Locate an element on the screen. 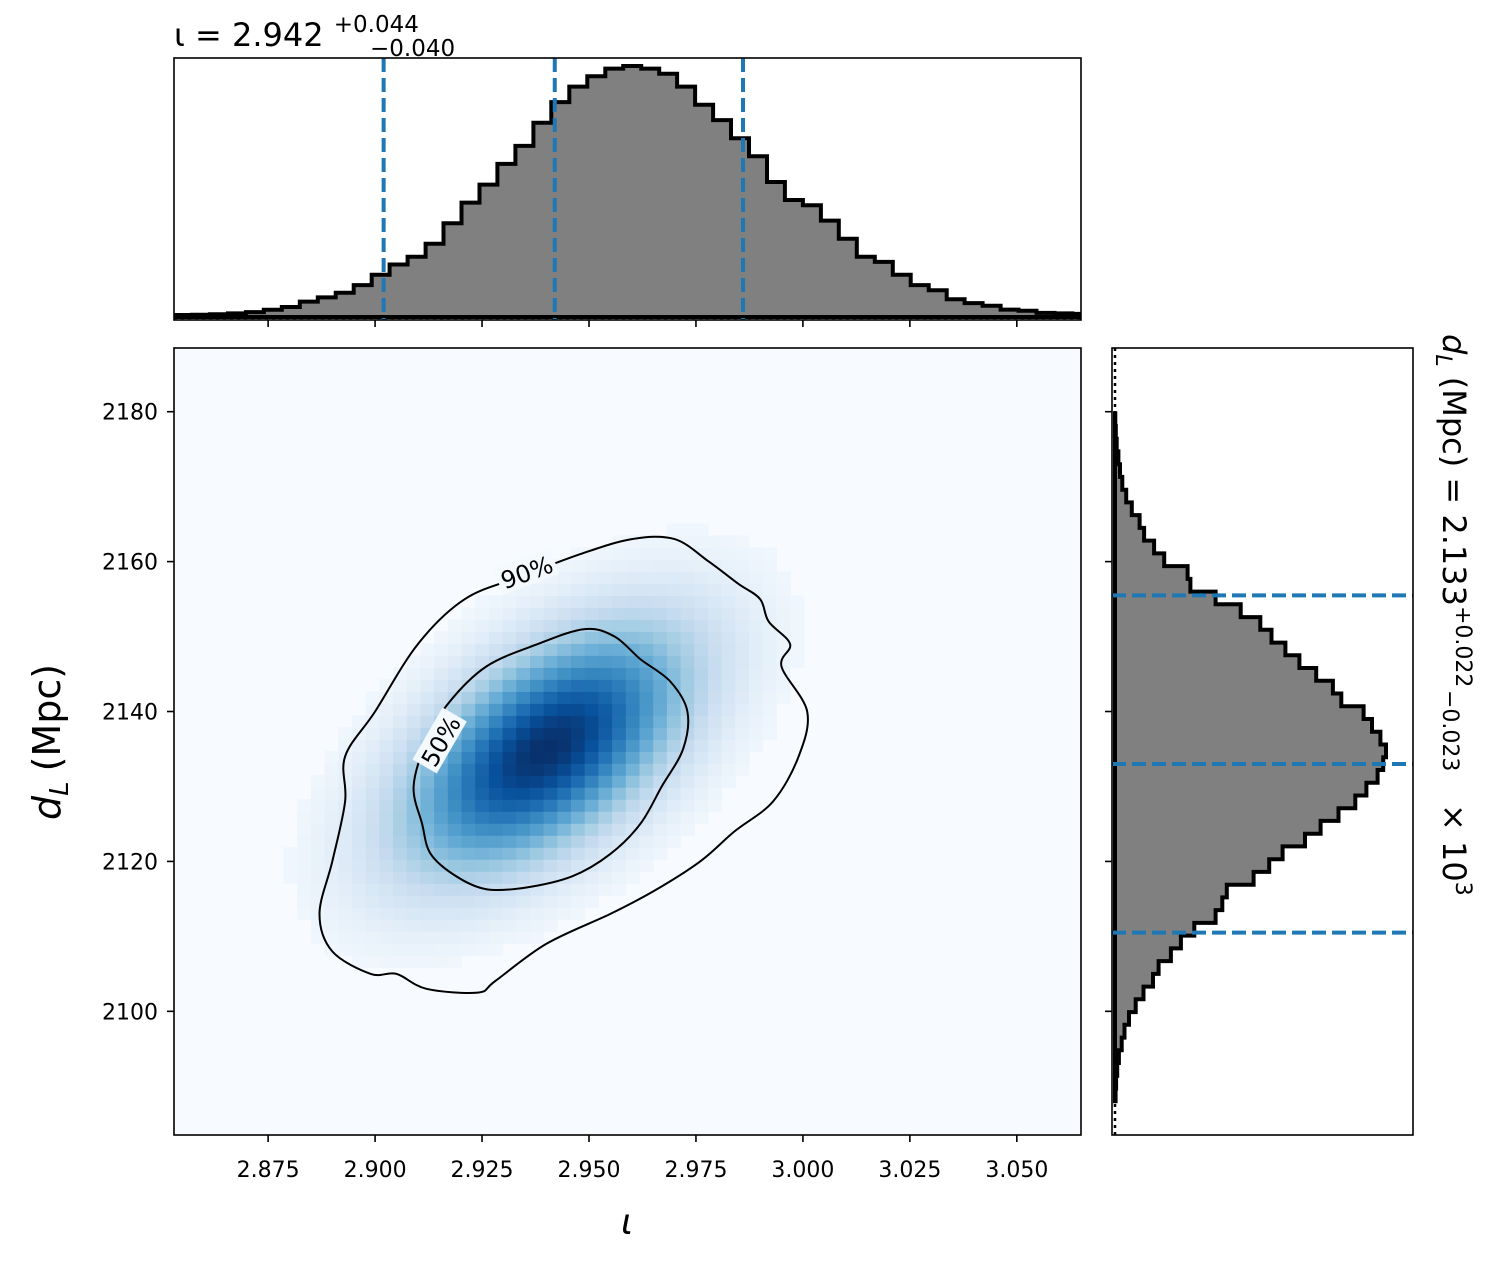 The height and width of the screenshot is (1263, 1502). contour-50pct is located at coordinates (551, 759).